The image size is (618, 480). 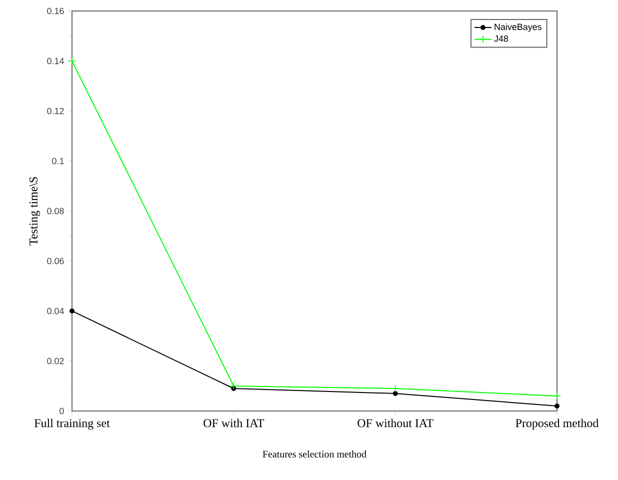 I want to click on y-tick-label: 0, so click(x=62, y=411).